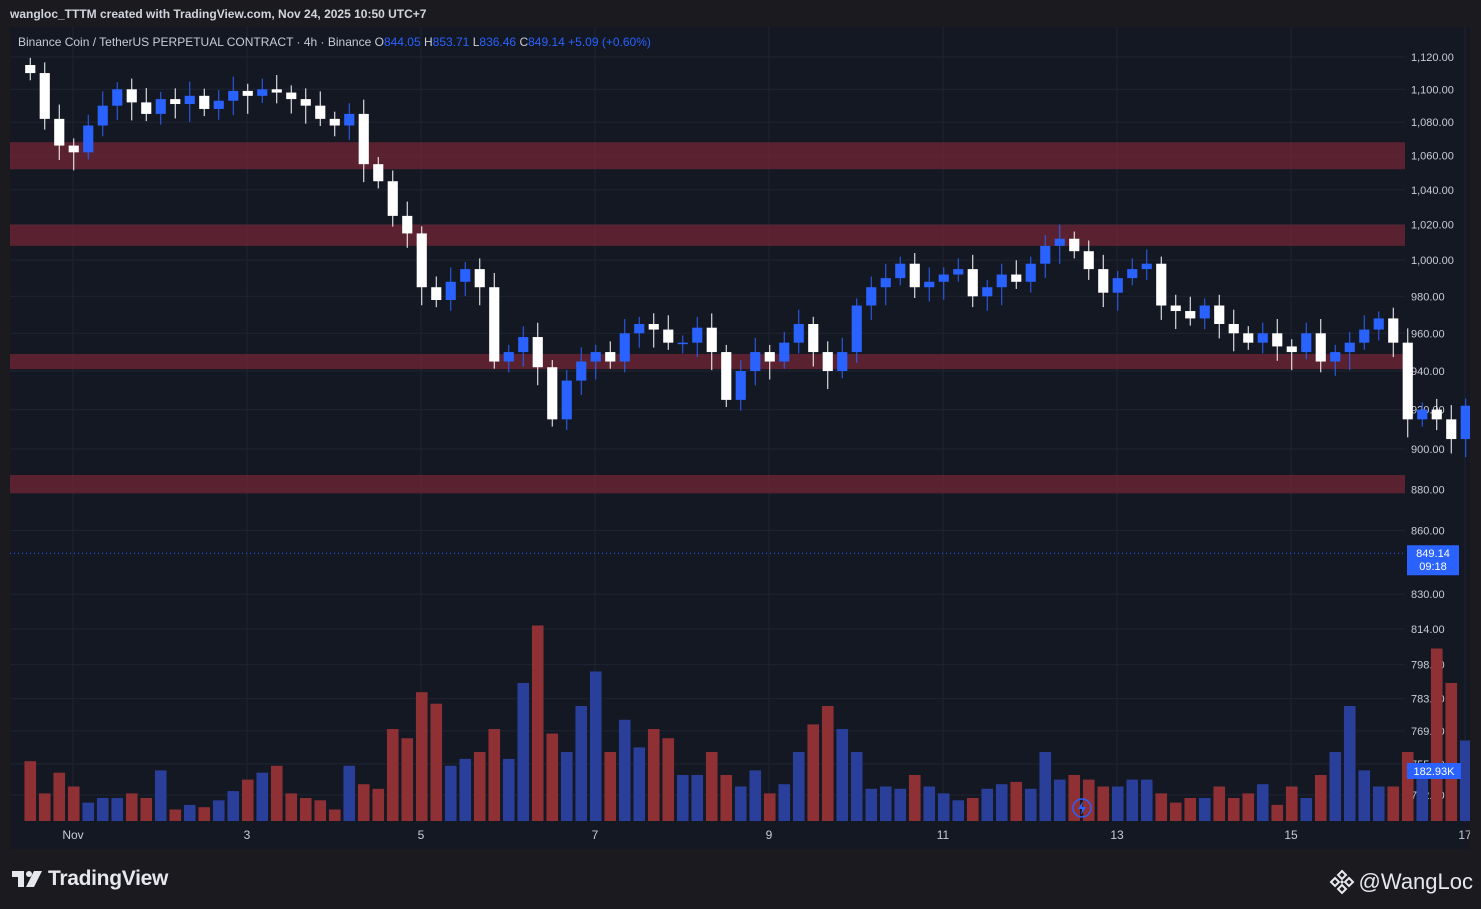 The height and width of the screenshot is (909, 1481). Describe the element at coordinates (609, 42) in the screenshot. I see `change-value: +5.09 (+0.60%)` at that location.